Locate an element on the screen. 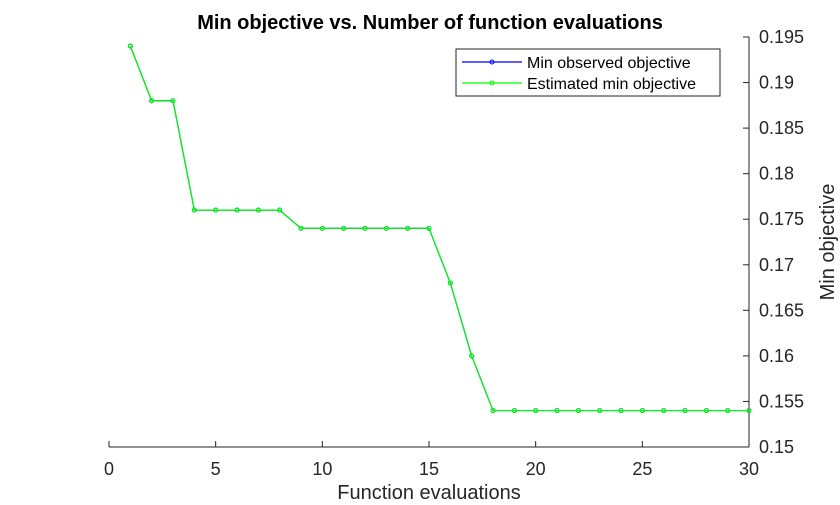 The height and width of the screenshot is (505, 840). y-tick-label: 0.17 is located at coordinates (776, 265).